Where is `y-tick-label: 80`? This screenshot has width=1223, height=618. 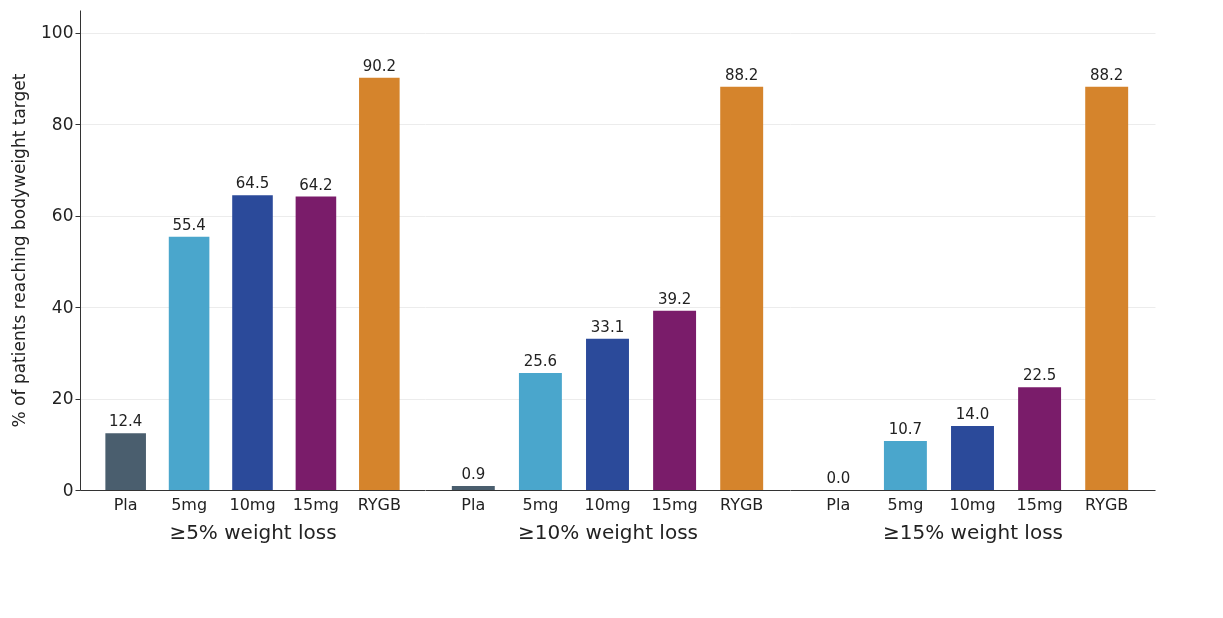 y-tick-label: 80 is located at coordinates (62, 123).